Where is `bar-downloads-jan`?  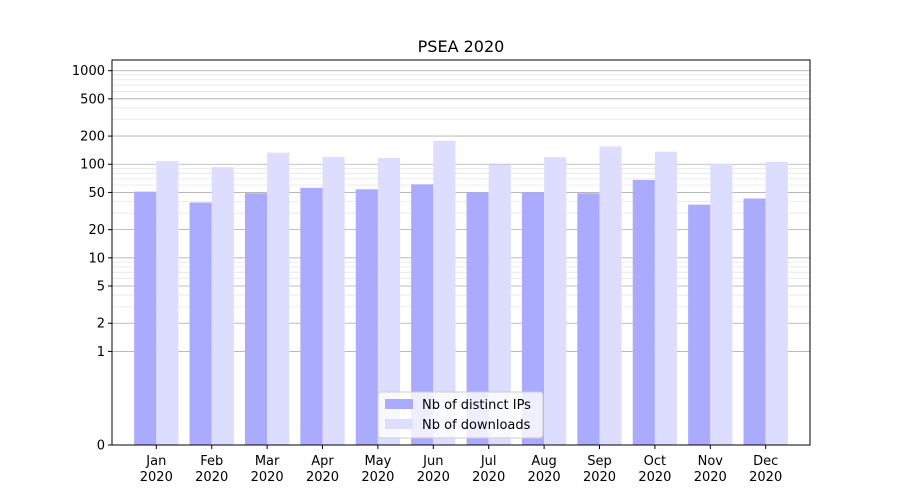
bar-downloads-jan is located at coordinates (167, 303).